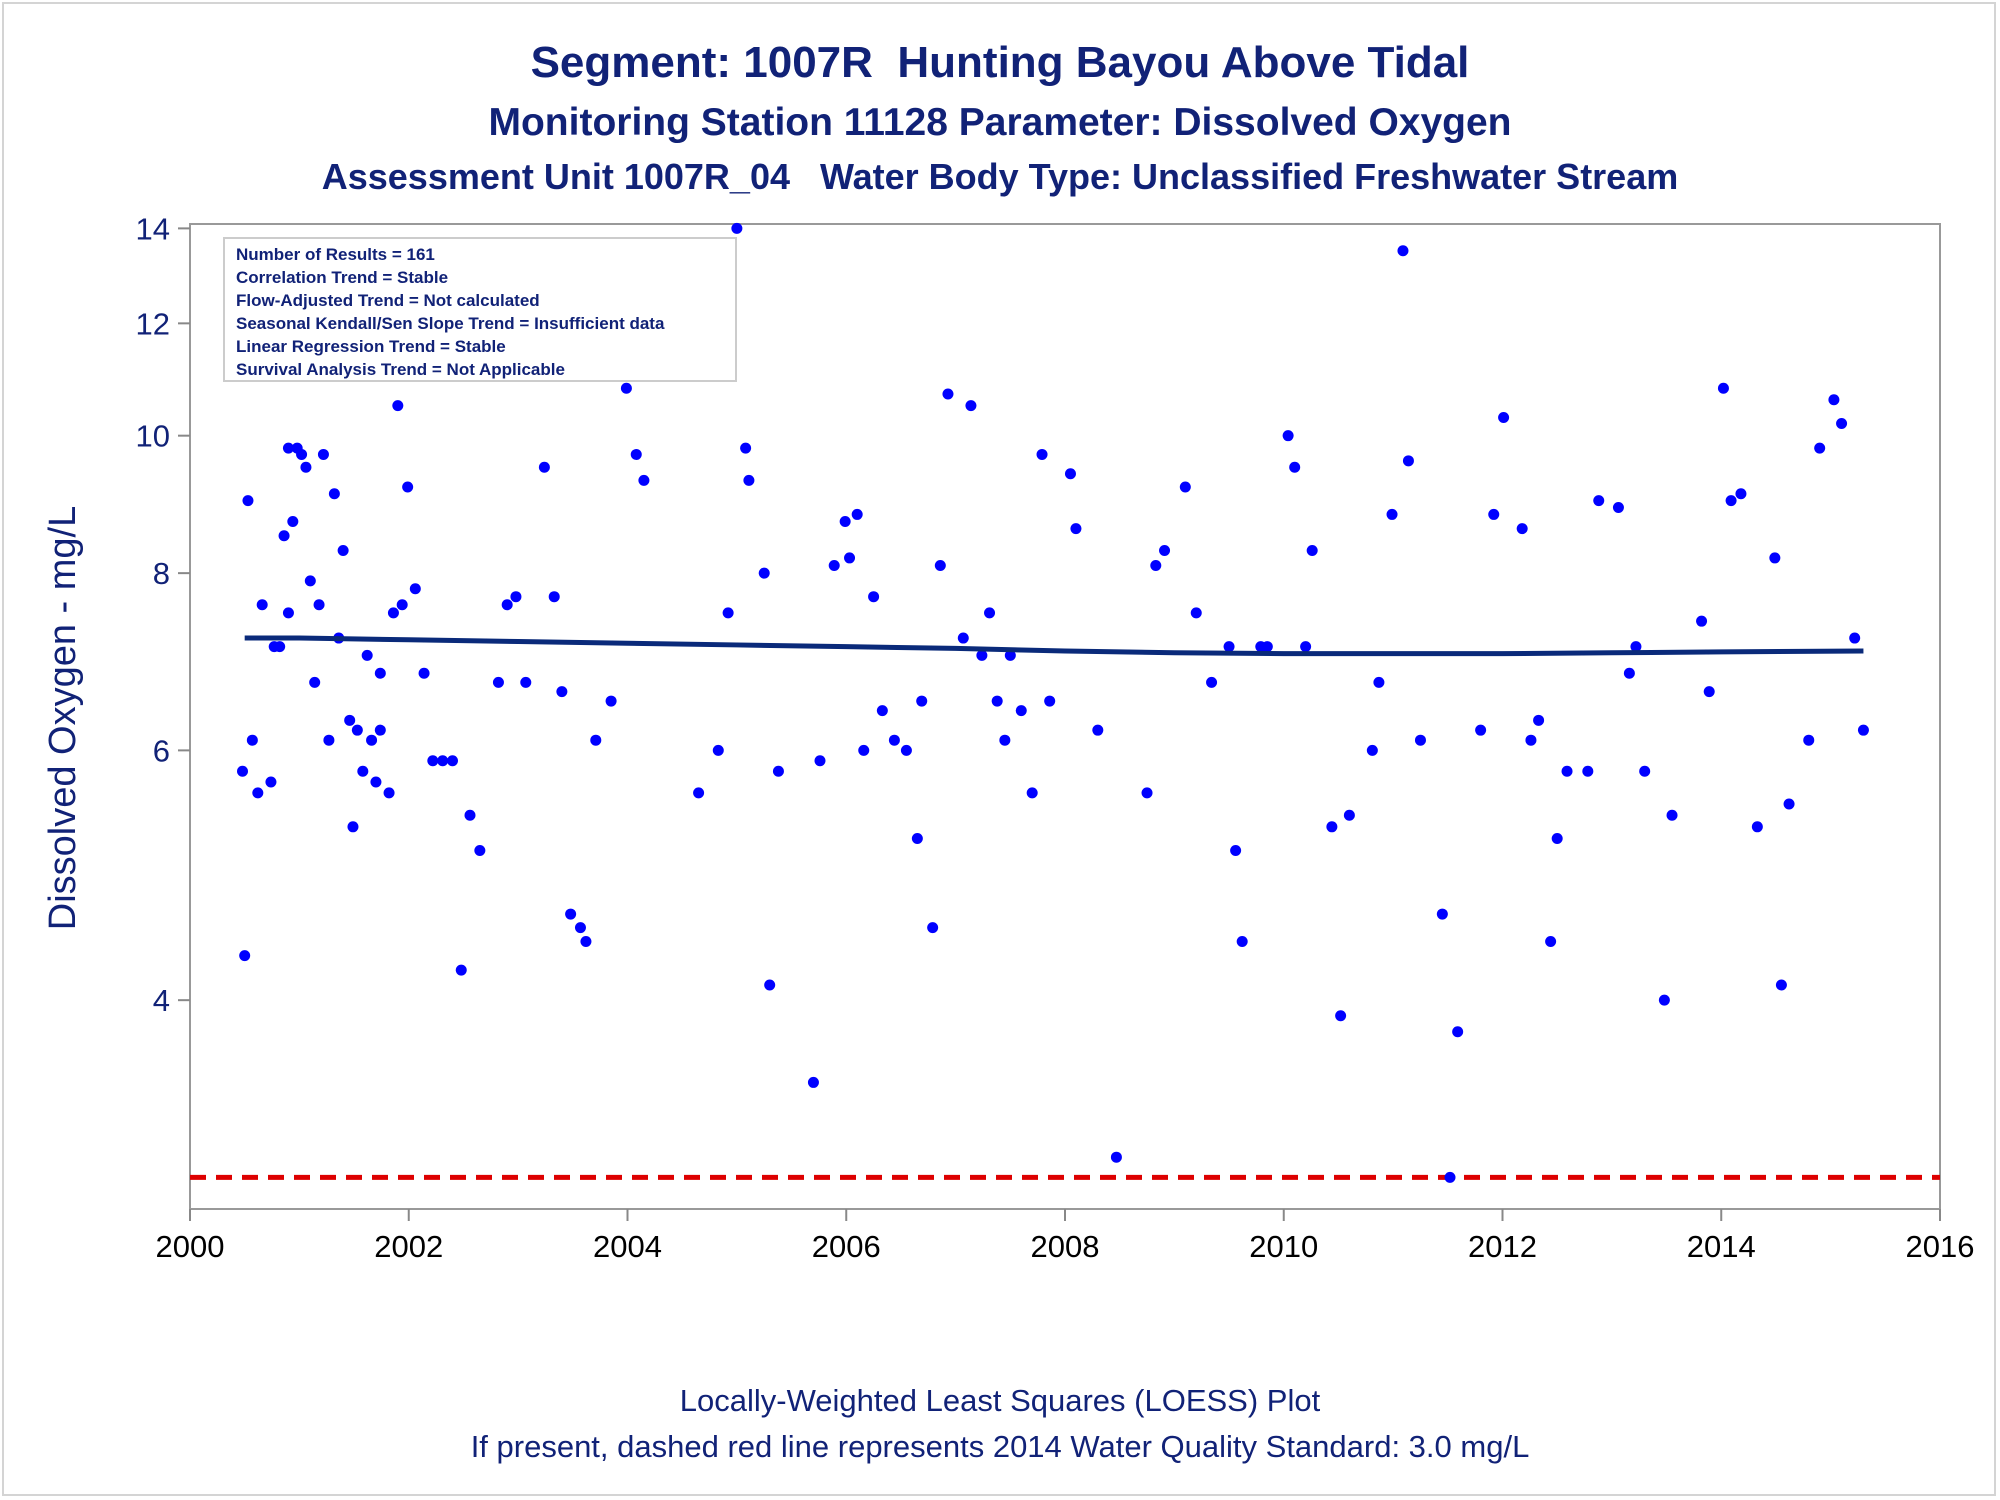  What do you see at coordinates (408, 1246) in the screenshot?
I see `x-tick-label: 2002` at bounding box center [408, 1246].